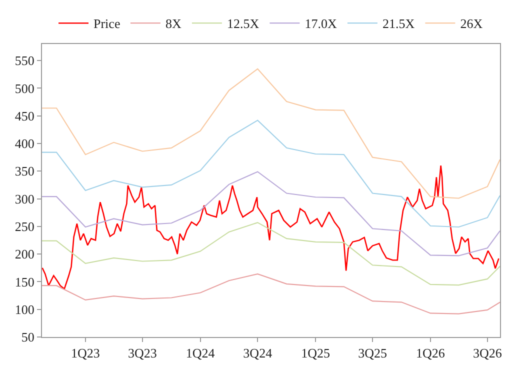 This screenshot has width=510, height=371. What do you see at coordinates (258, 353) in the screenshot?
I see `x-tick-label: 3Q24` at bounding box center [258, 353].